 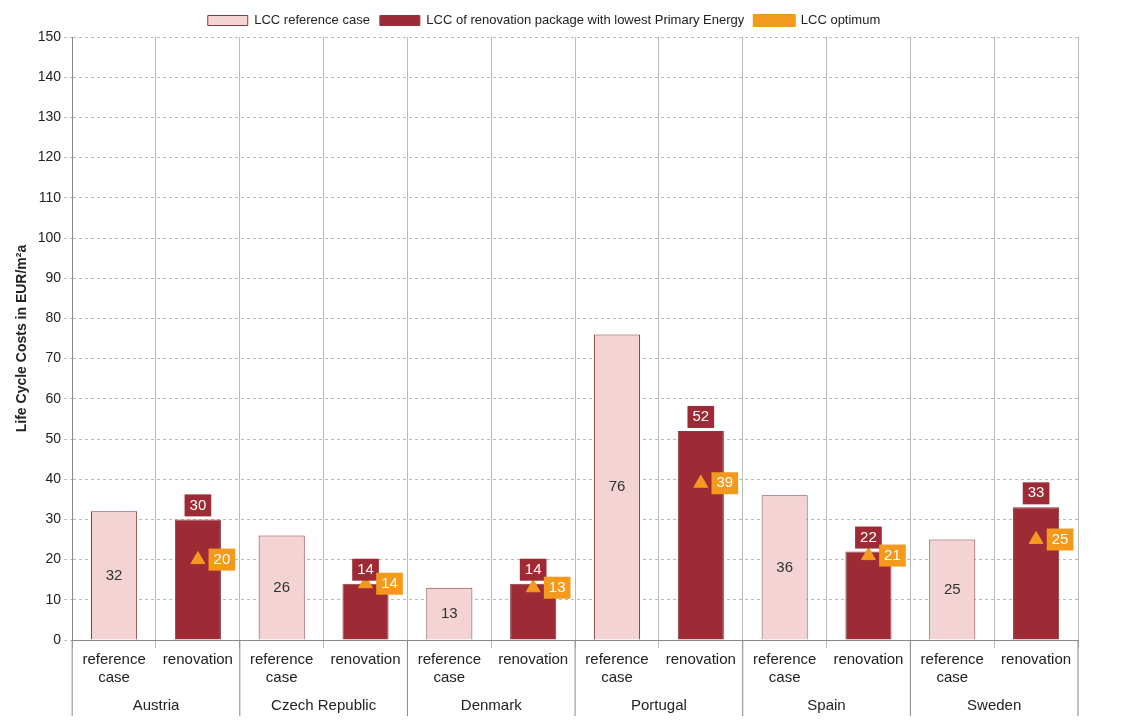 I want to click on legend-label: LCC reference case, so click(x=312, y=20).